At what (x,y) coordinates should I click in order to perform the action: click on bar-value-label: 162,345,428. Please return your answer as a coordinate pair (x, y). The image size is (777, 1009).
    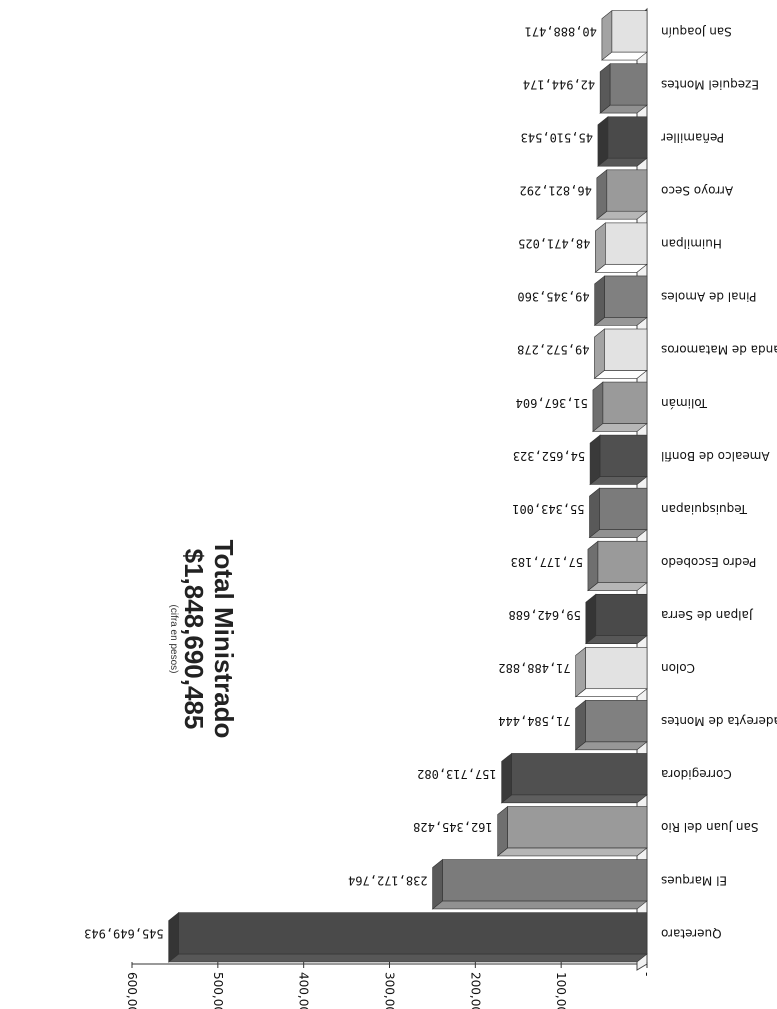
    Looking at the image, I should click on (452, 827).